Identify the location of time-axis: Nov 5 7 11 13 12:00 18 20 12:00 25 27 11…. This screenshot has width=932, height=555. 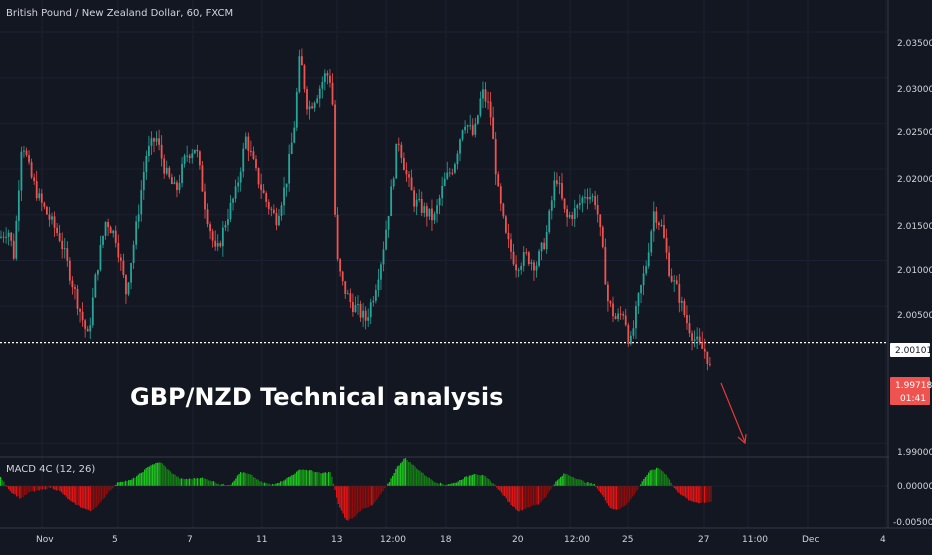
(461, 540).